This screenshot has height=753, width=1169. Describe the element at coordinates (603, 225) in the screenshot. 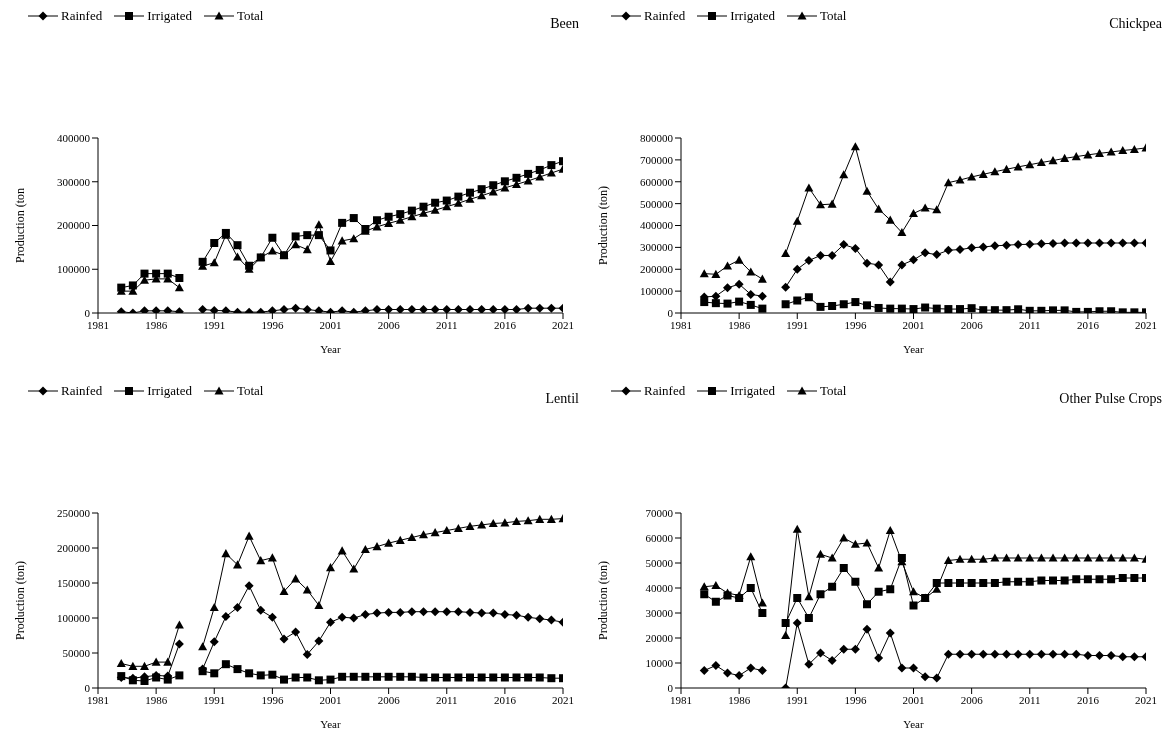

I see `y-axis-title: Production (ton)` at that location.